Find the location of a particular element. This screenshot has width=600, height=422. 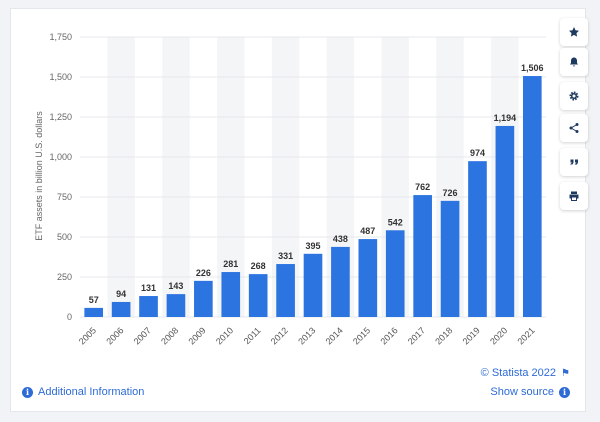

favorite-button is located at coordinates (574, 32).